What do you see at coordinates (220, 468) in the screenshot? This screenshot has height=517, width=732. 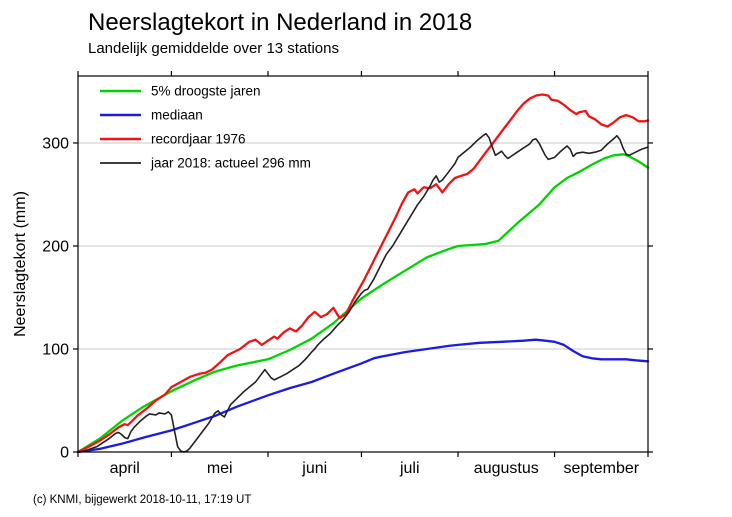 I see `month-label: mei` at bounding box center [220, 468].